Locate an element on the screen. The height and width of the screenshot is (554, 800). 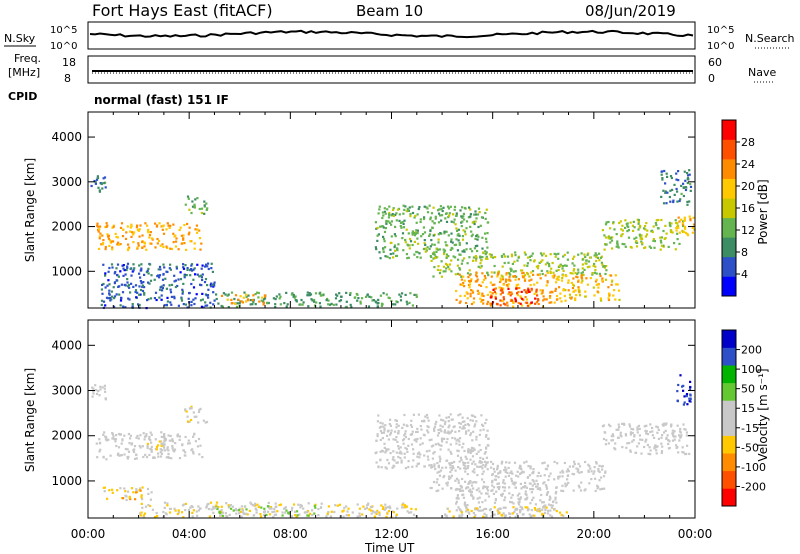
power-colorbar-label: Power [dB] is located at coordinates (763, 211).